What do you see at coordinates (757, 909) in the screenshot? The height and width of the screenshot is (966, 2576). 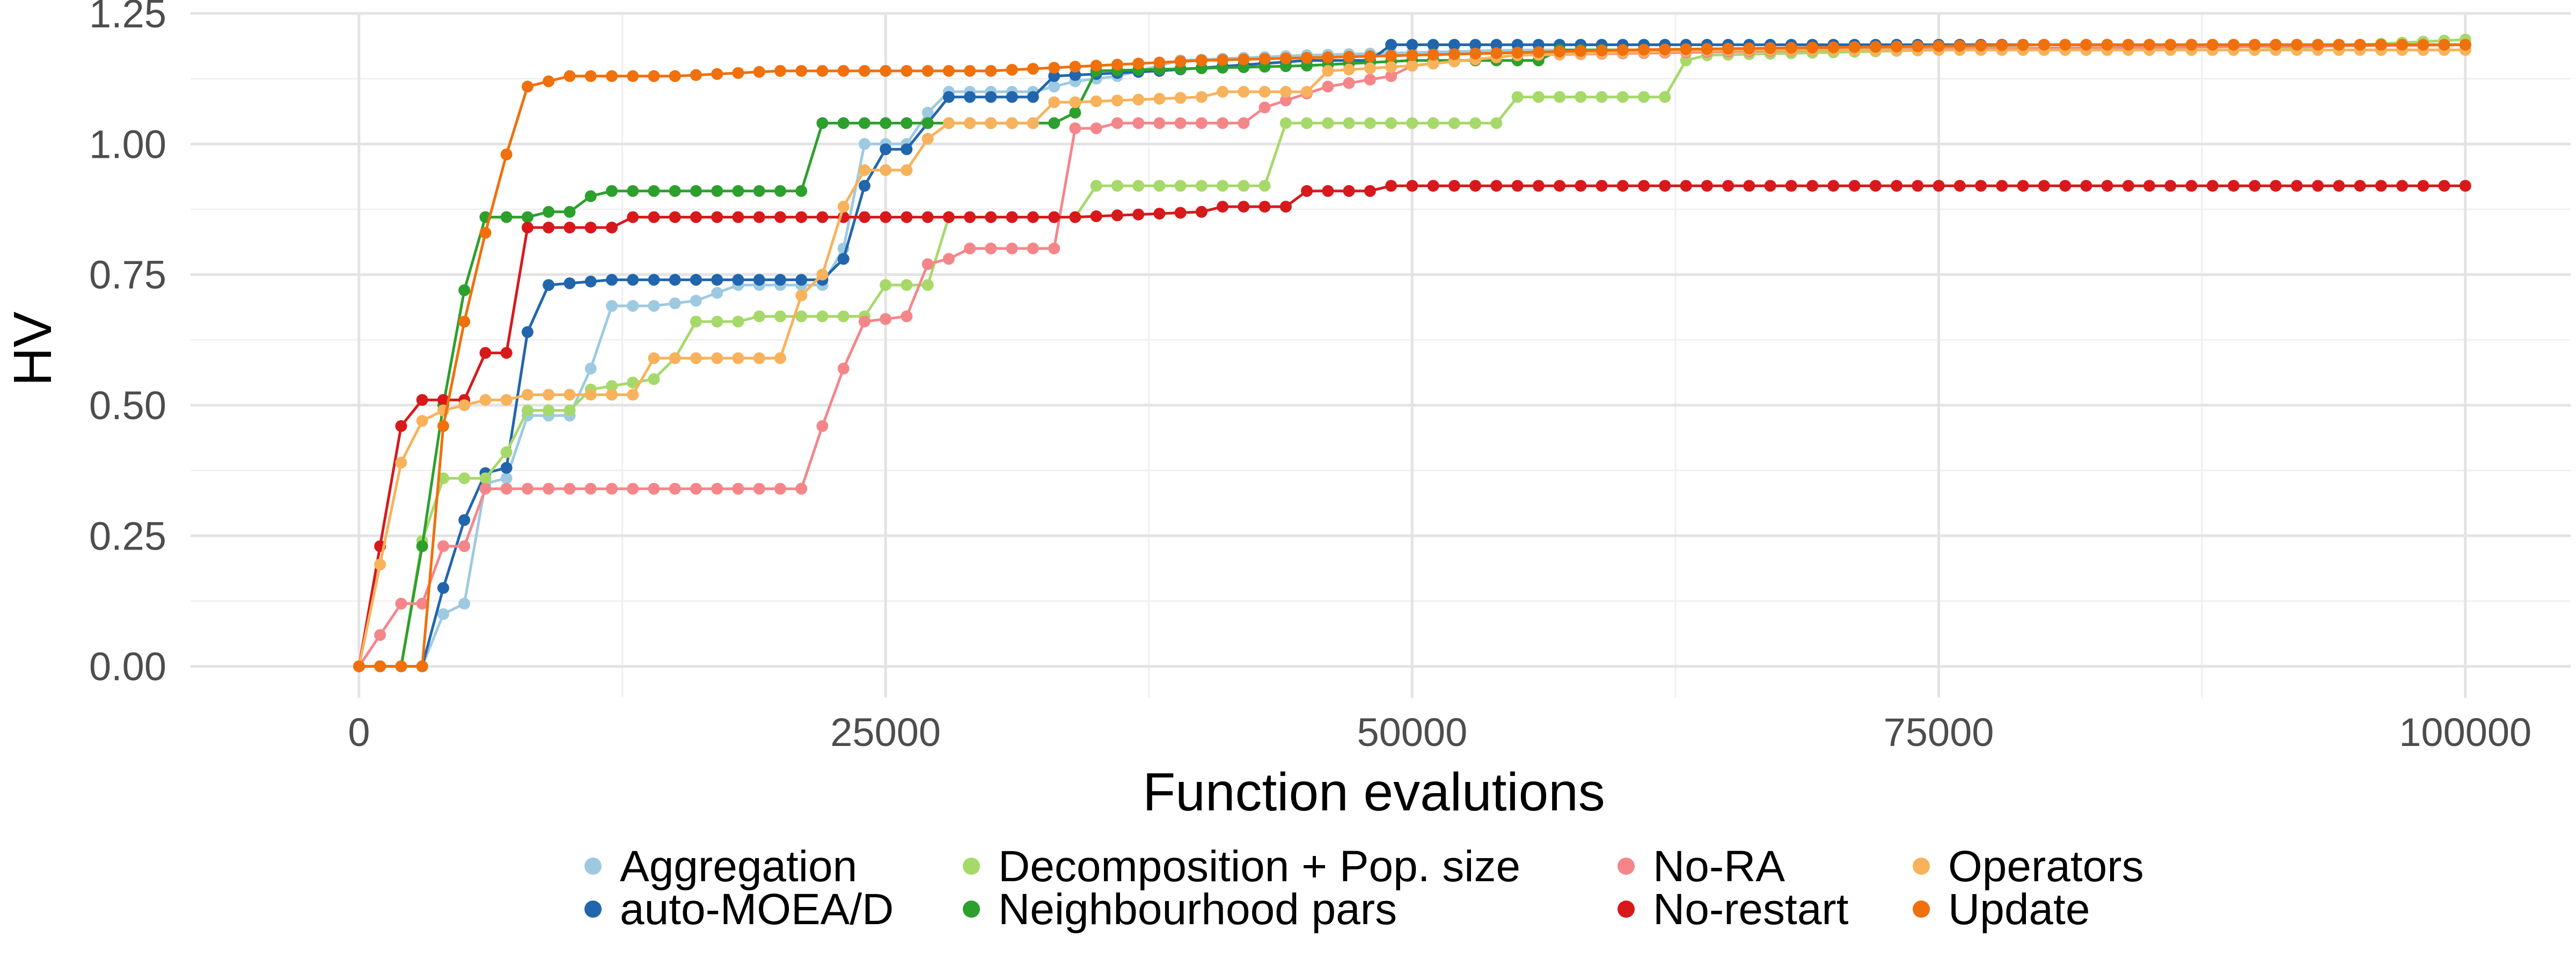 I see `legend-label: auto-MOEA/D` at bounding box center [757, 909].